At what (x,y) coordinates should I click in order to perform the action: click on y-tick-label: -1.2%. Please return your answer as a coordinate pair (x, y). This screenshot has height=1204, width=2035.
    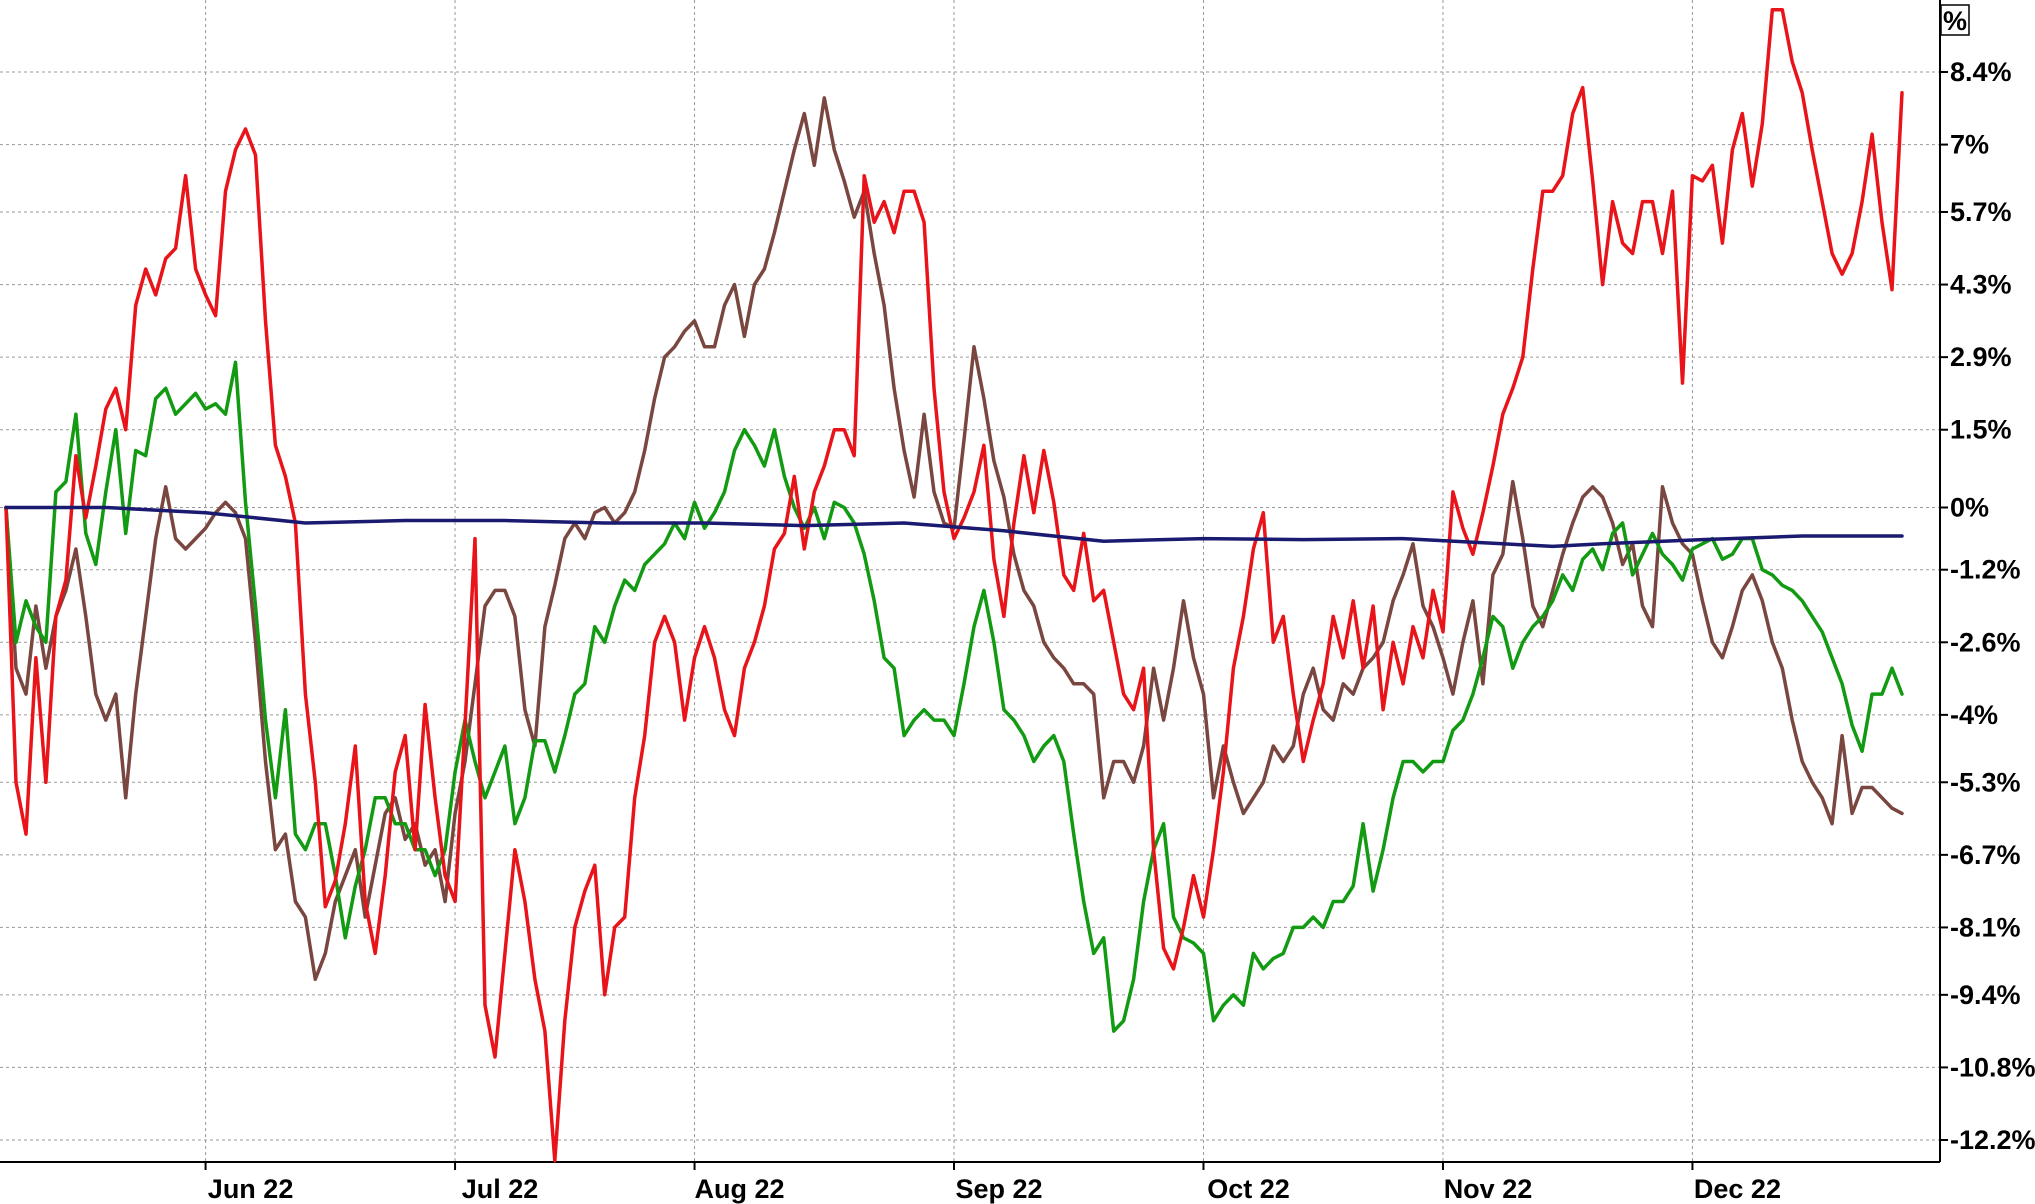
    Looking at the image, I should click on (1985, 570).